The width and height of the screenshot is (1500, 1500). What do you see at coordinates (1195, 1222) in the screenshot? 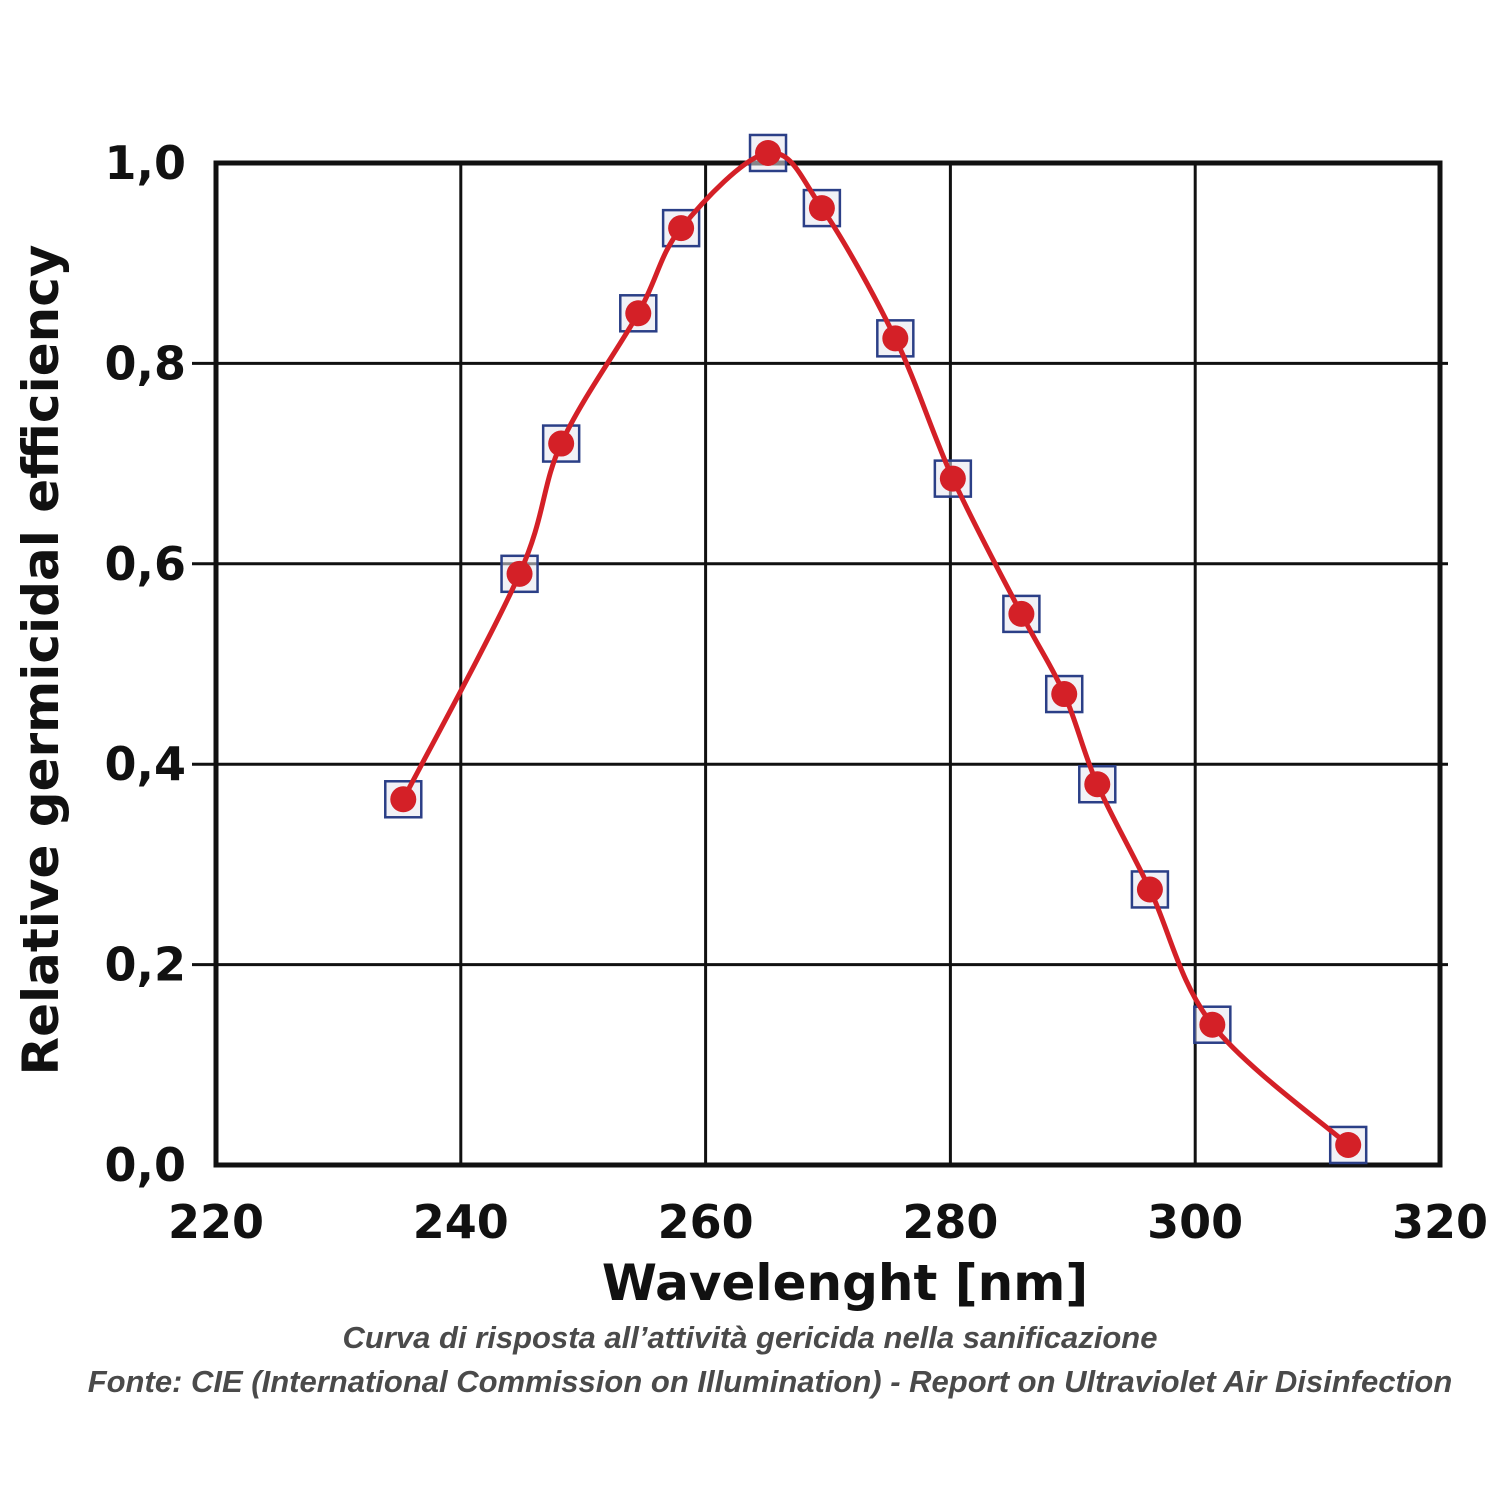
I see `x-tick-label: 300` at bounding box center [1195, 1222].